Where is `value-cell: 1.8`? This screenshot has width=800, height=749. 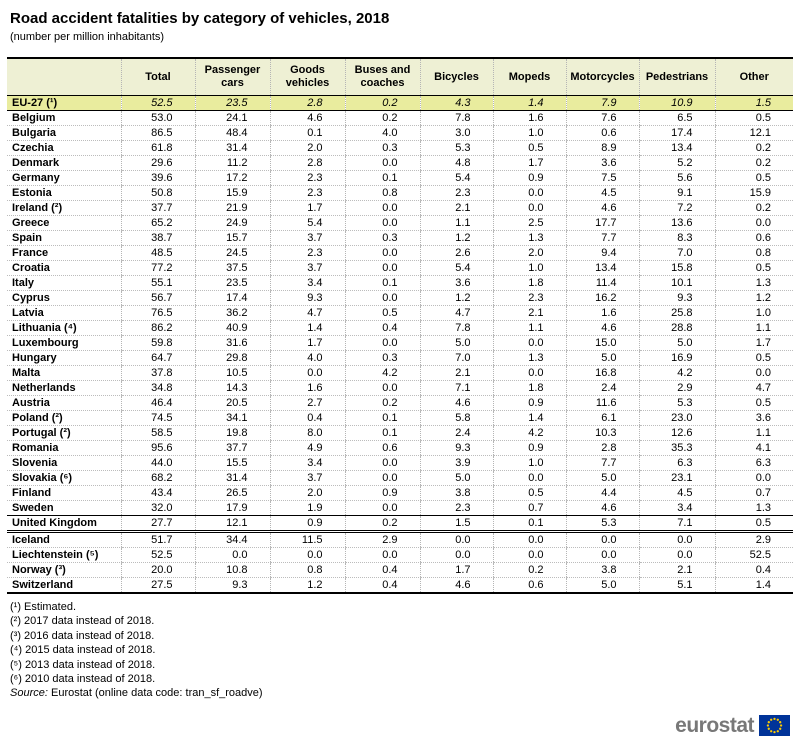
value-cell: 1.8 is located at coordinates (529, 283).